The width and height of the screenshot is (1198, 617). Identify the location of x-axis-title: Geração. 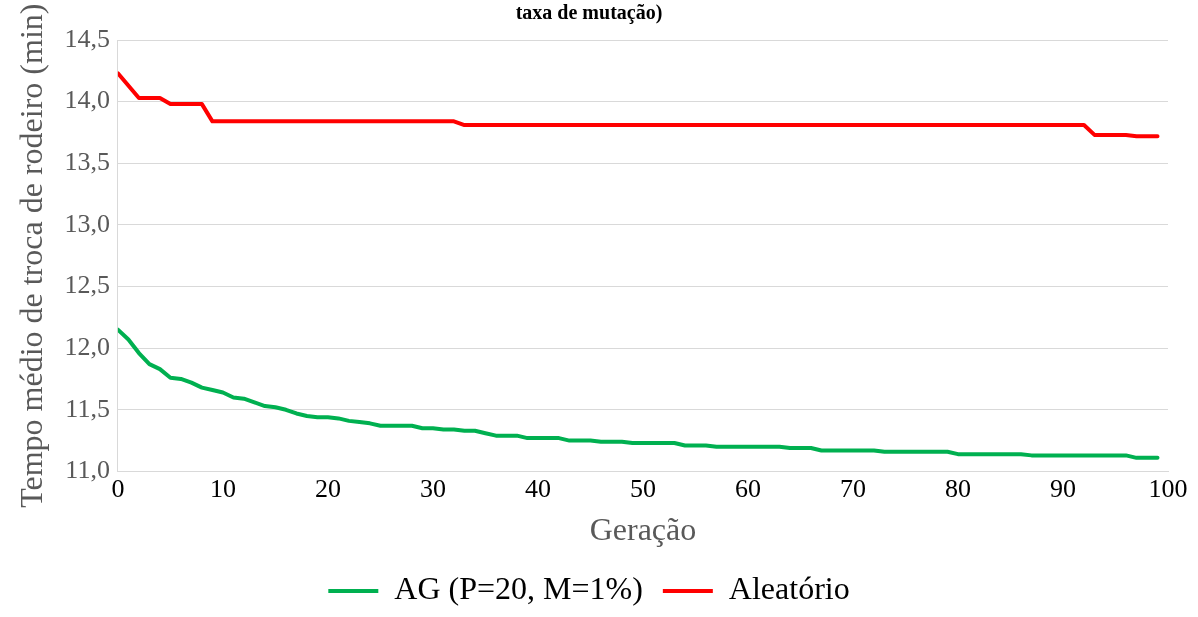
(643, 529).